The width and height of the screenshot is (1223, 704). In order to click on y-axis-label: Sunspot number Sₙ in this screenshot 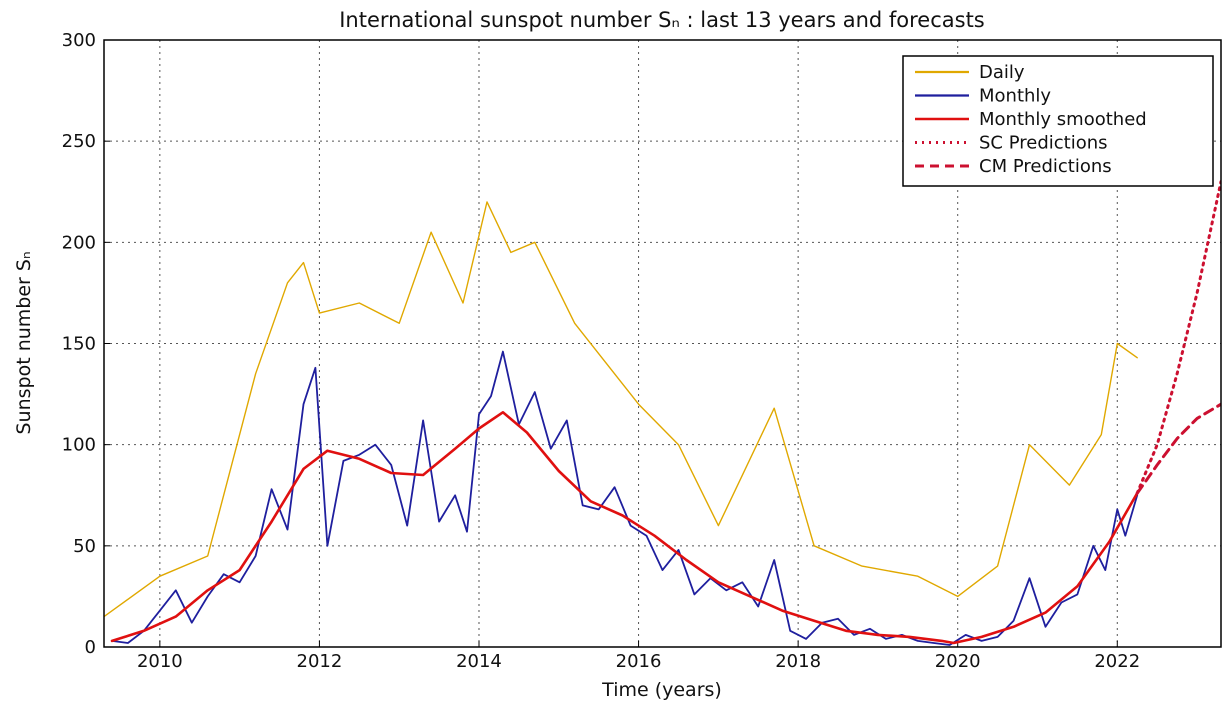, I will do `click(24, 342)`.